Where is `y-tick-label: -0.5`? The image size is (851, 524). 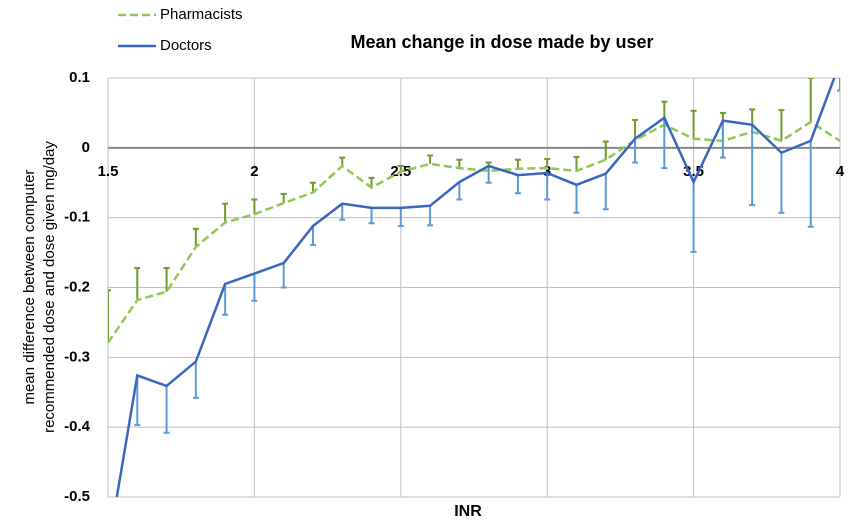 y-tick-label: -0.5 is located at coordinates (77, 496).